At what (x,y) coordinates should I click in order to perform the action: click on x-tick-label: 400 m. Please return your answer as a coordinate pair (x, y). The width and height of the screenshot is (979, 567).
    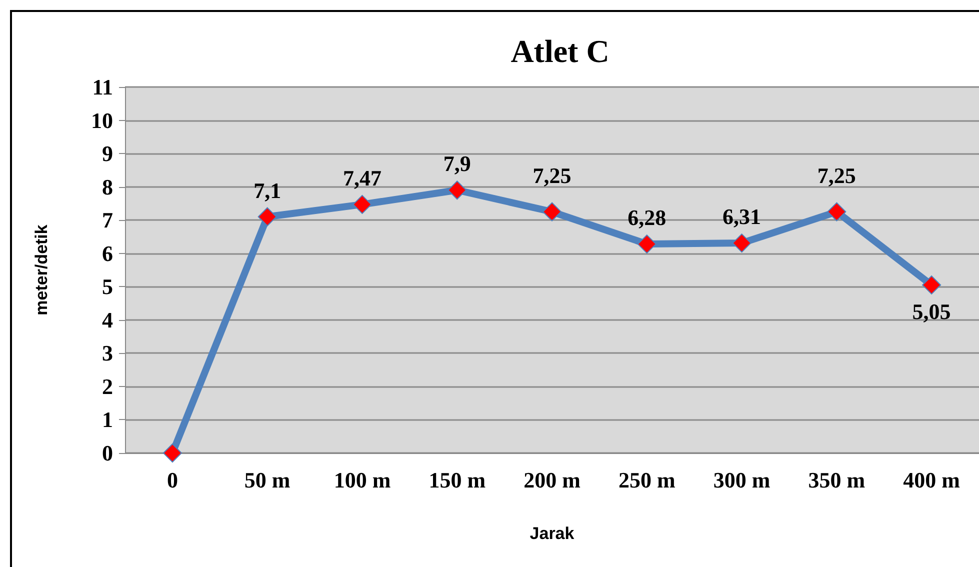
    Looking at the image, I should click on (931, 480).